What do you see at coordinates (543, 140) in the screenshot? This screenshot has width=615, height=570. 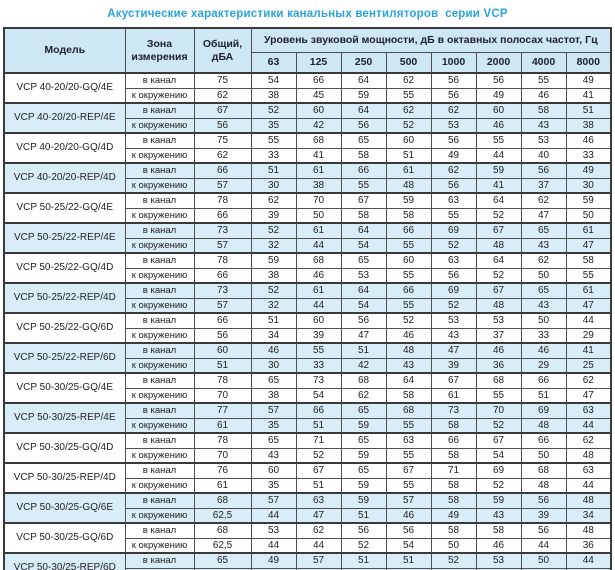 I see `level-value-4000hz: 53` at bounding box center [543, 140].